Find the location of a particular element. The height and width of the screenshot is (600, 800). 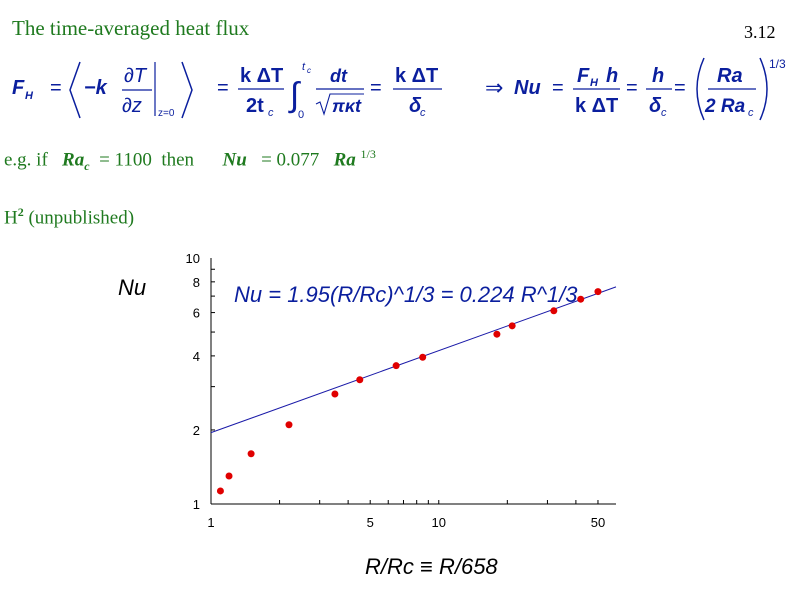

eq6-den-sub: c is located at coordinates (751, 113).